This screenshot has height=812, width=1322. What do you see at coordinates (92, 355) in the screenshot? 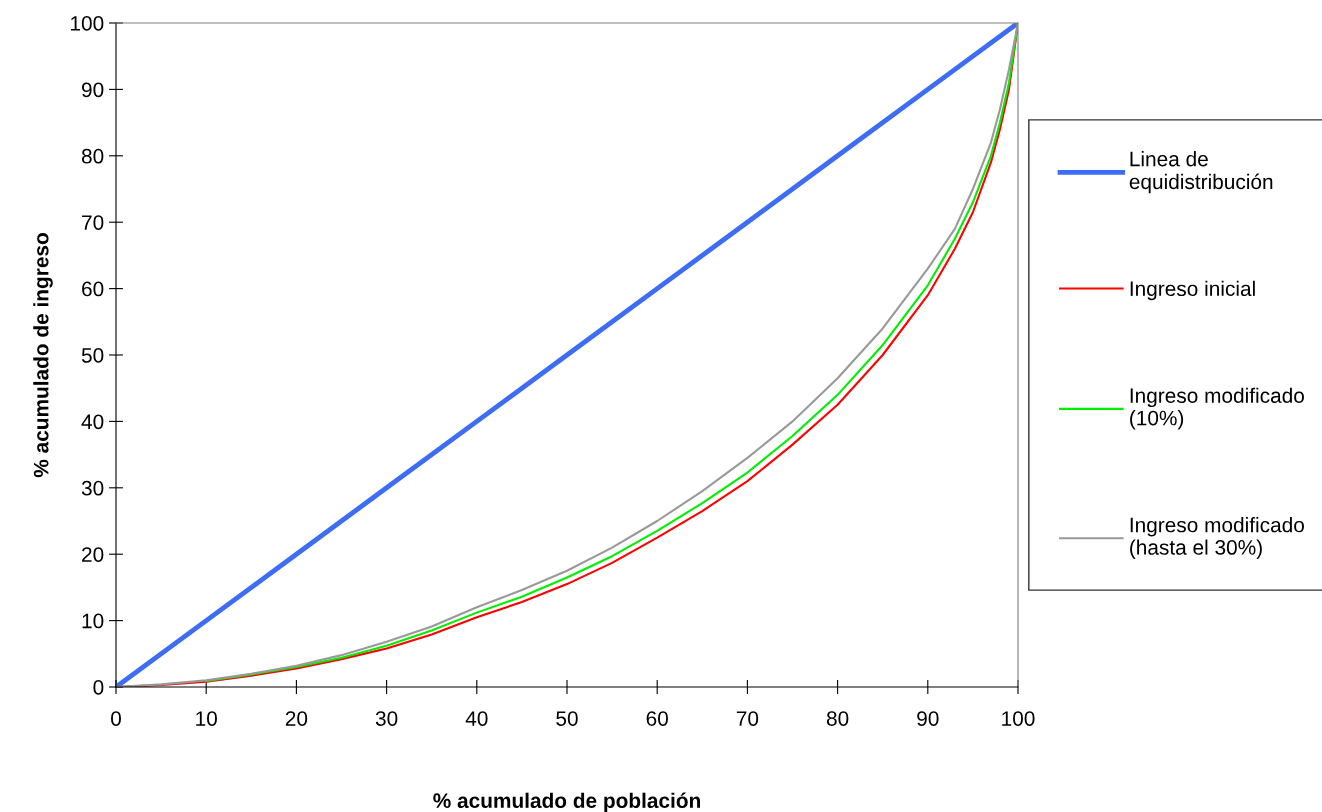
I see `y-tick-label: 50` at bounding box center [92, 355].